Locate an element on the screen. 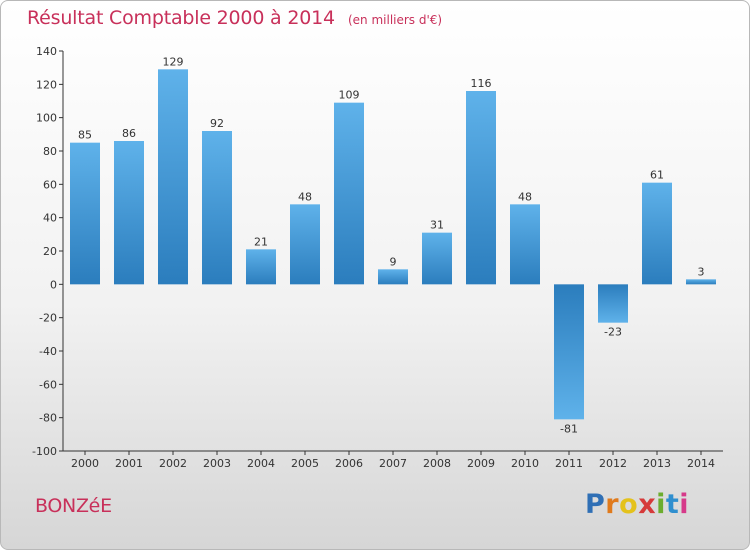  data-label-2001: 86 is located at coordinates (129, 133).